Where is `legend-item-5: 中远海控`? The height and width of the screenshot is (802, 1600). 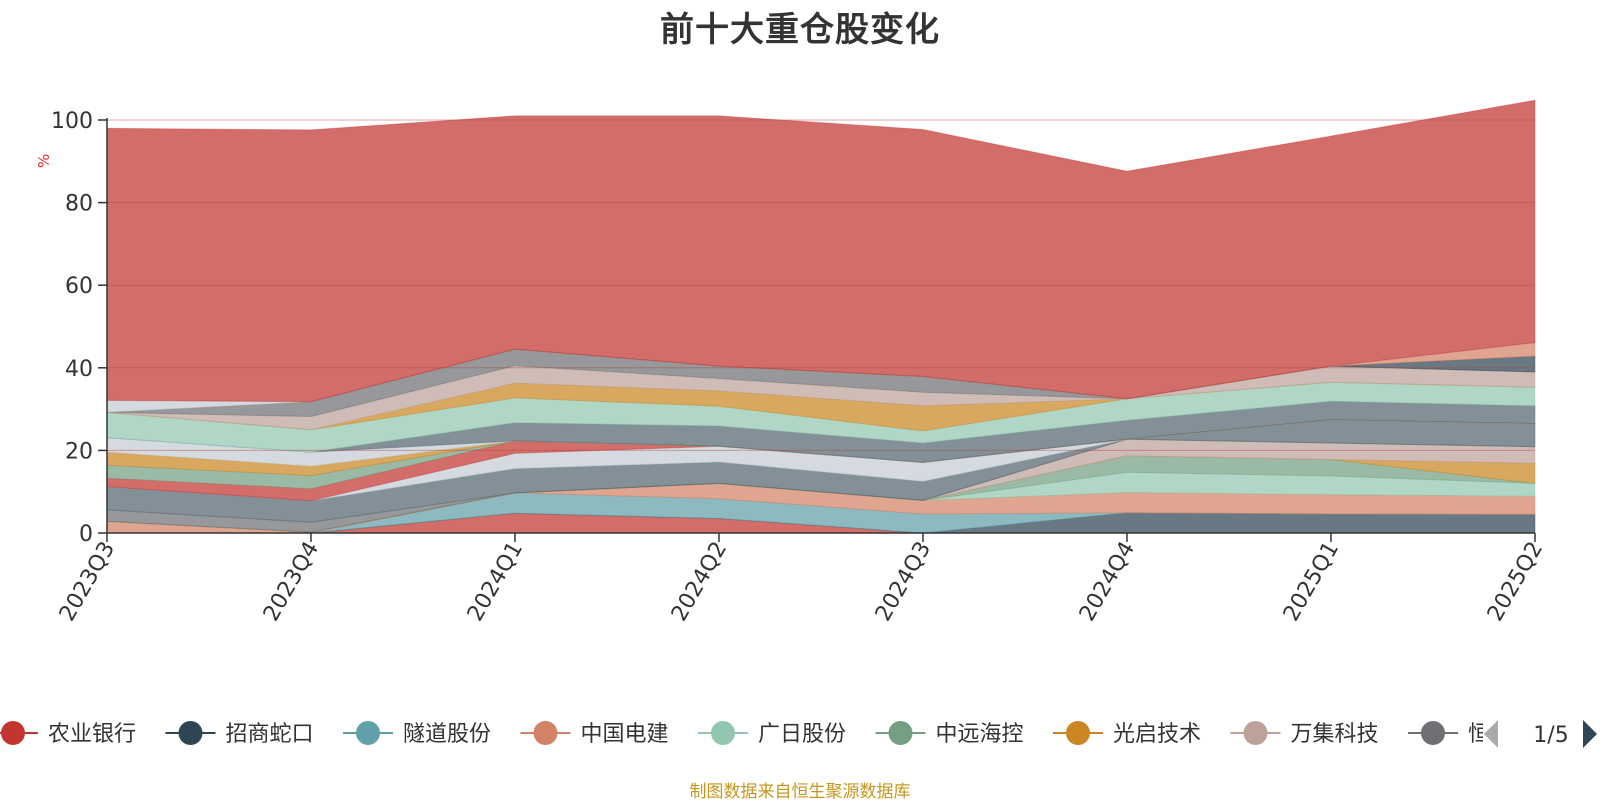 legend-item-5: 中远海控 is located at coordinates (949, 734).